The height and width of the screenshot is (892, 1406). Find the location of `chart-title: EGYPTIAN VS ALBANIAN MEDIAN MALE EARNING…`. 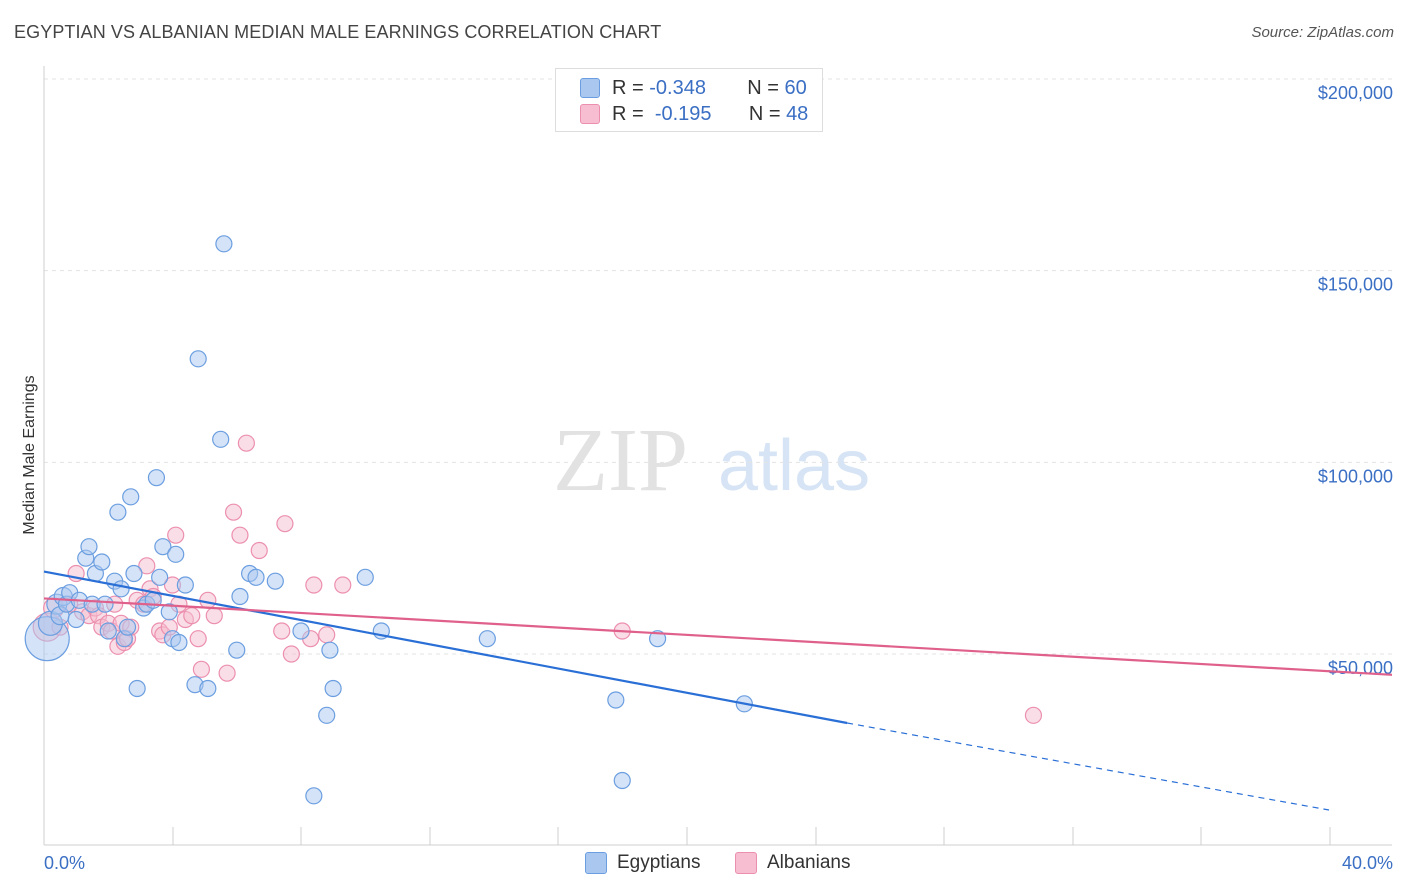

chart-title: EGYPTIAN VS ALBANIAN MEDIAN MALE EARNING… is located at coordinates (338, 32).